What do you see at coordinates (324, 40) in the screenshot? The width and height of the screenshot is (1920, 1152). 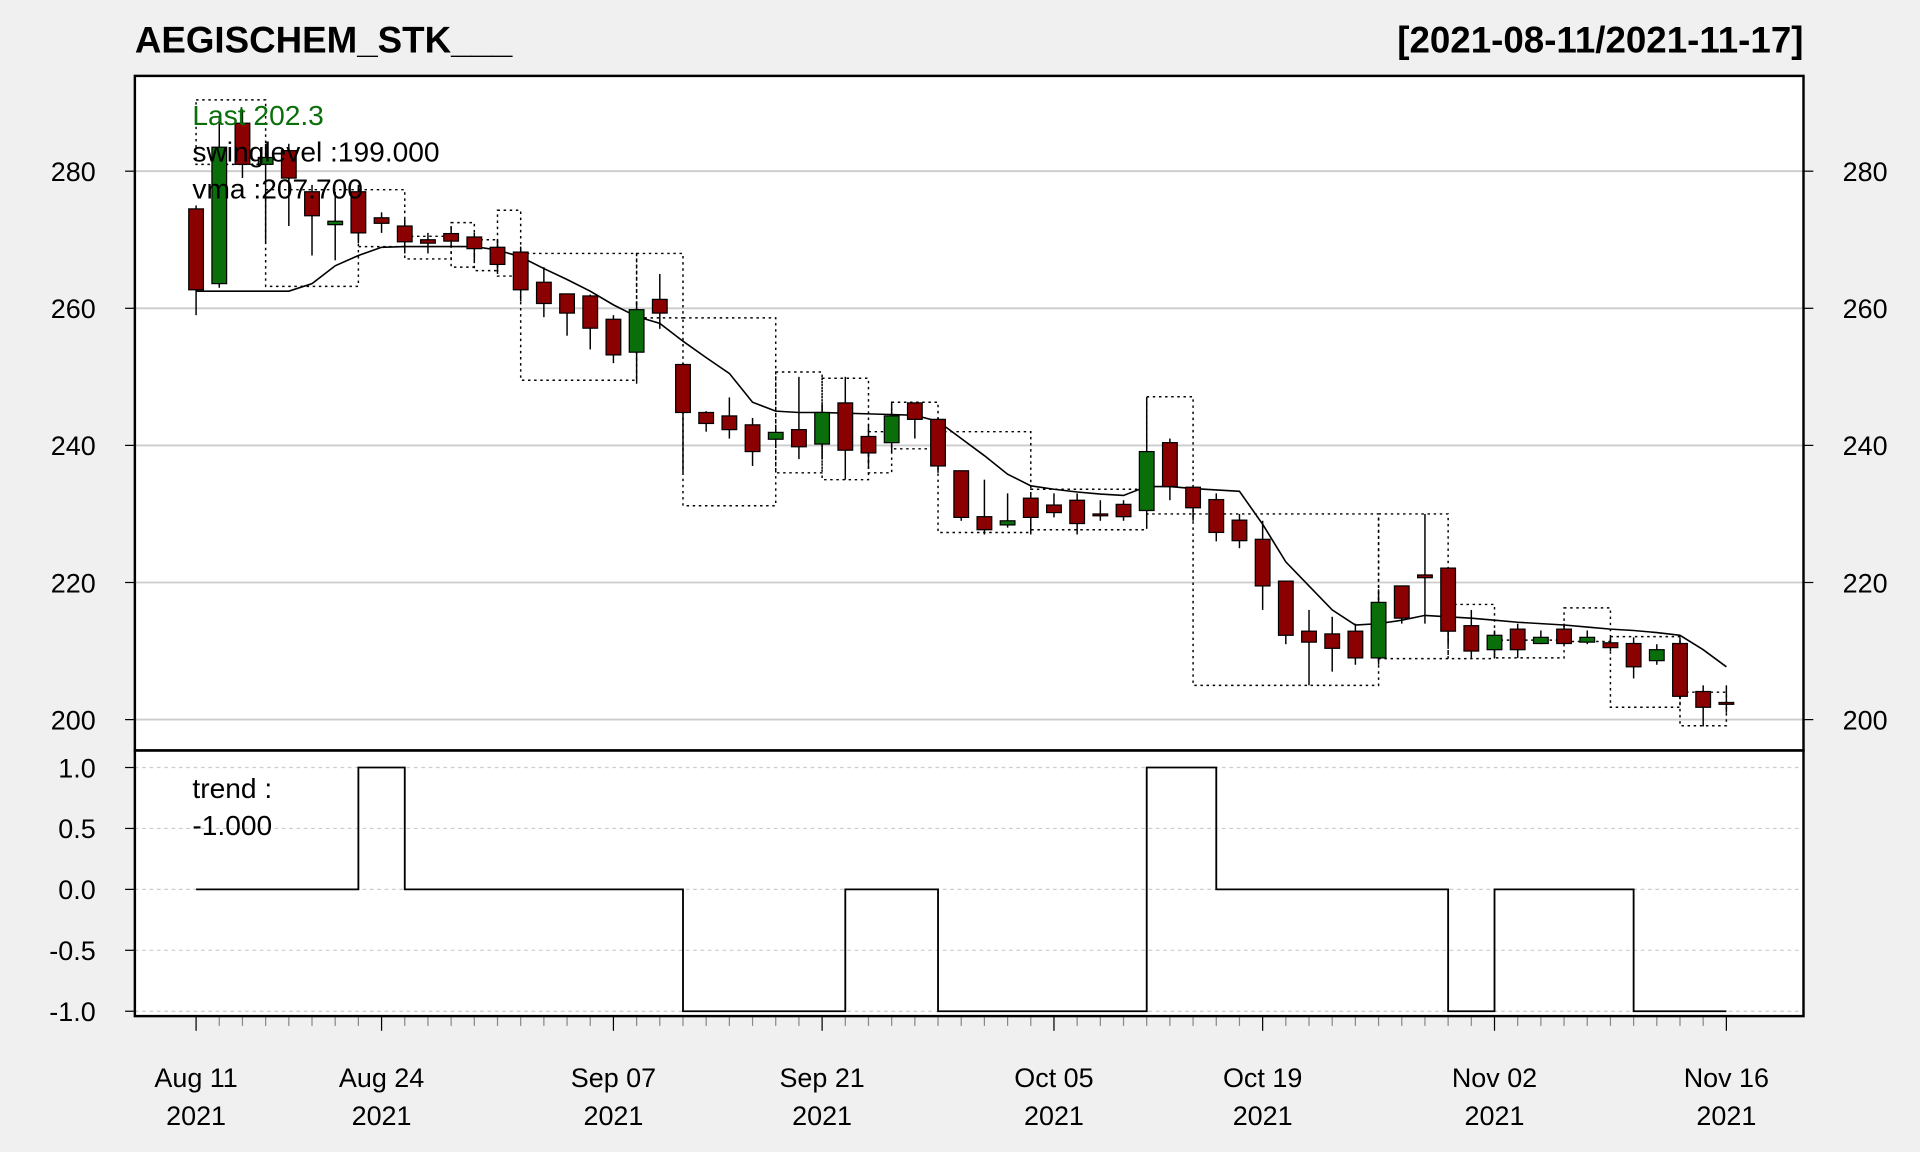 I see `chart-title: AEGISCHEM_STK___` at bounding box center [324, 40].